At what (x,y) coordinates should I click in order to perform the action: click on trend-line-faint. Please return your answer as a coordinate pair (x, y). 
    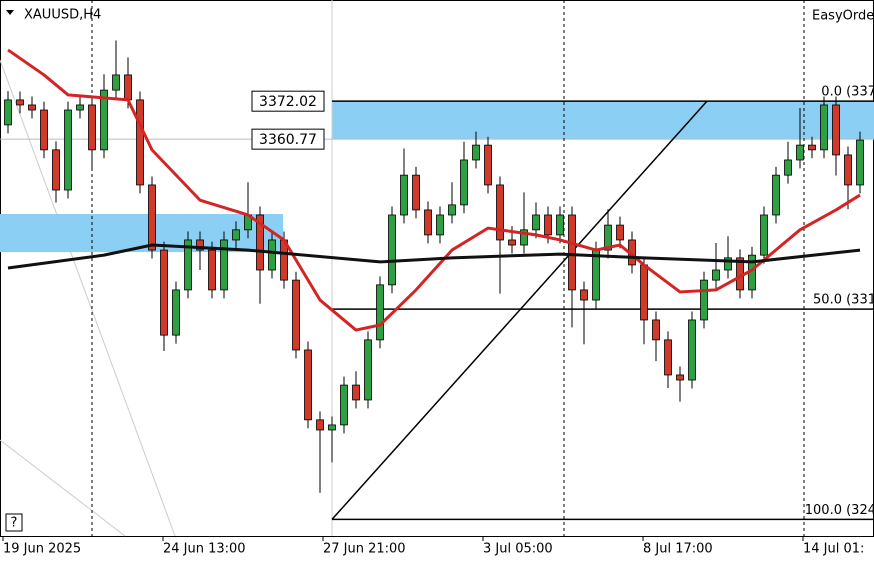
    Looking at the image, I should click on (63, 488).